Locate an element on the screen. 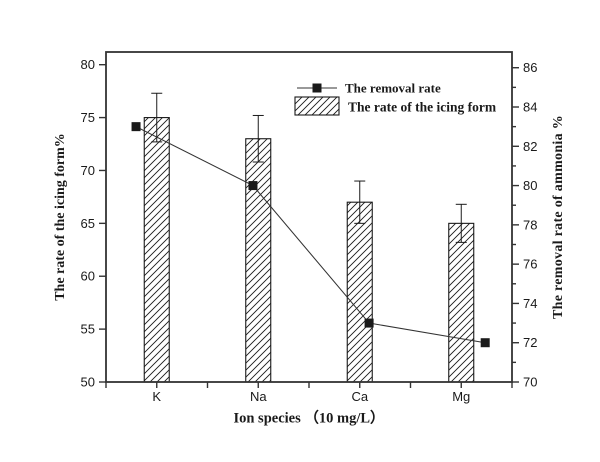 This screenshot has width=600, height=462. error-bar-Na is located at coordinates (258, 138).